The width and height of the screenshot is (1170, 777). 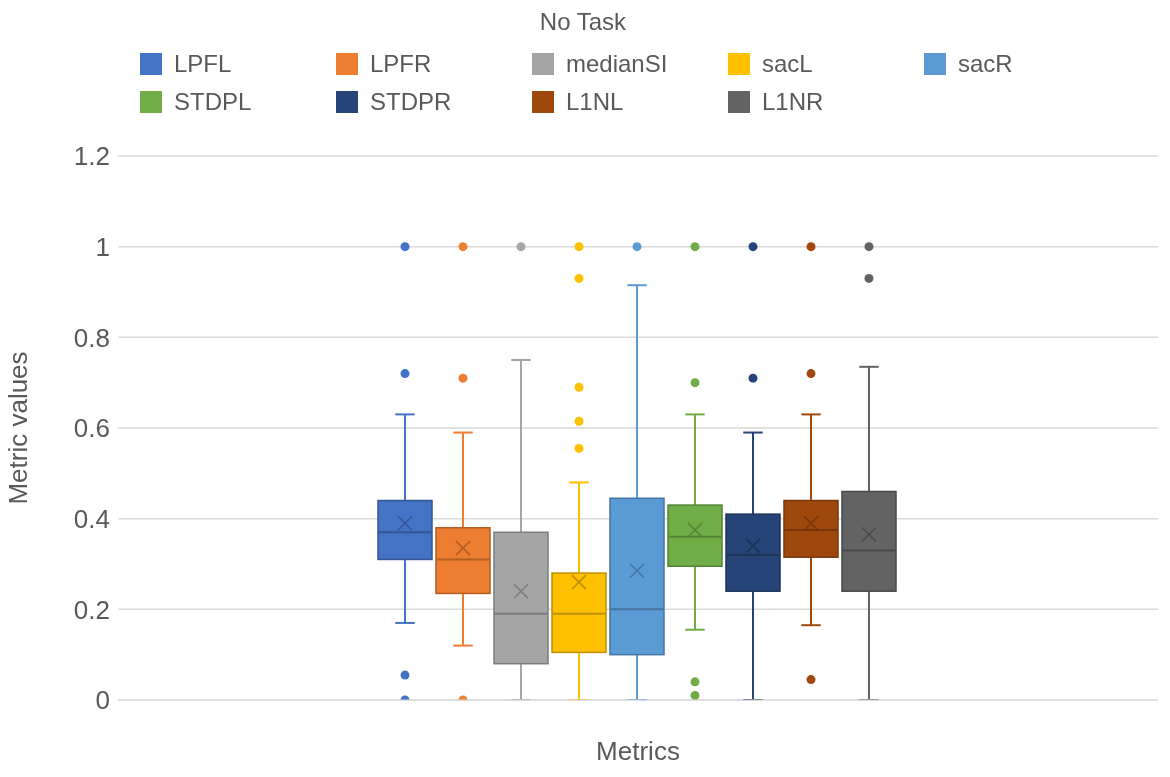 I want to click on legend-label: L1NL, so click(x=595, y=102).